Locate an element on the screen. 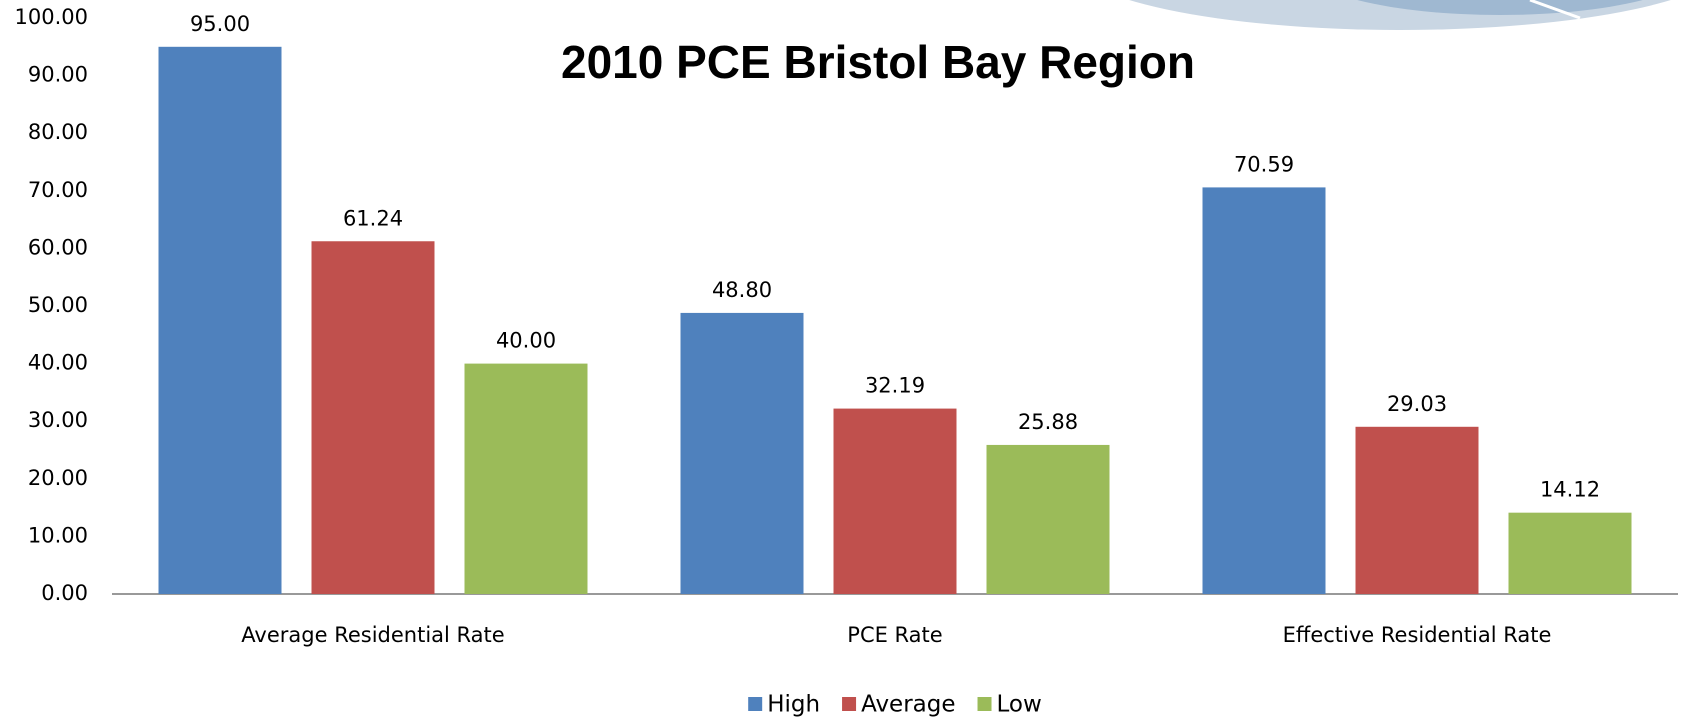 Image resolution: width=1684 pixels, height=723 pixels. x-tick-label: Average Residential Rate is located at coordinates (372, 635).